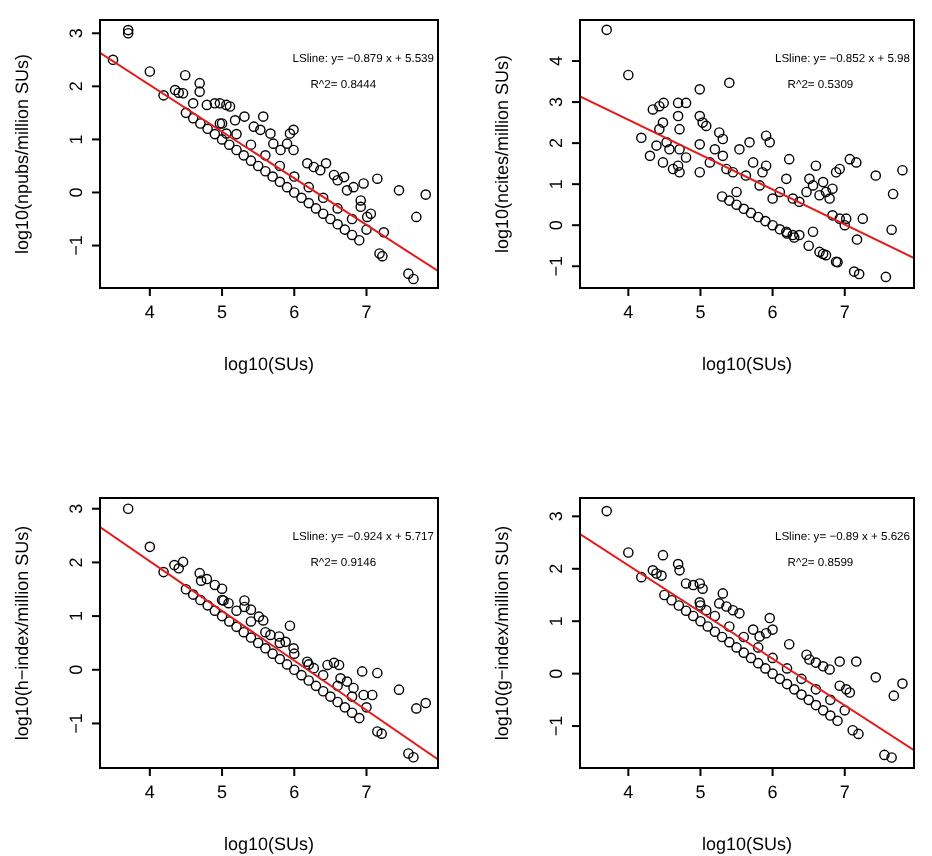 This screenshot has height=856, width=932. I want to click on y-axis-title: log10(g−index/million SUs), so click(502, 633).